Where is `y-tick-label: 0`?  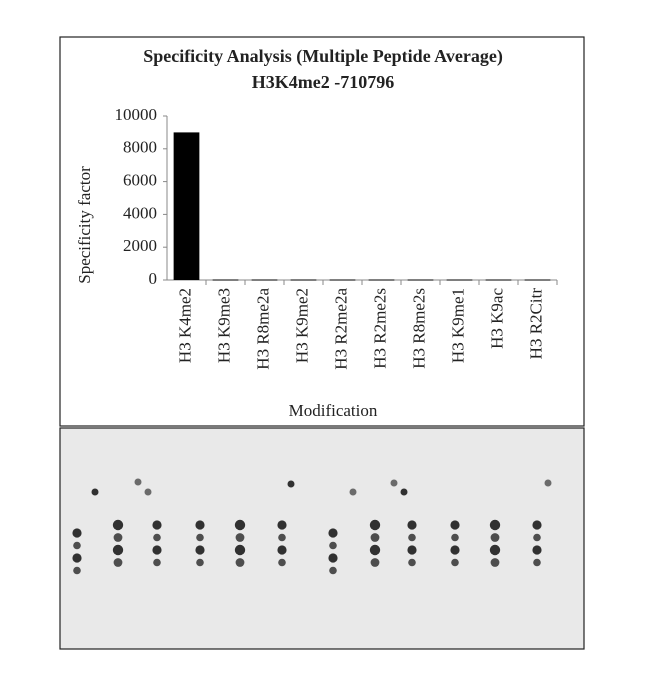
y-tick-label: 0 is located at coordinates (153, 278).